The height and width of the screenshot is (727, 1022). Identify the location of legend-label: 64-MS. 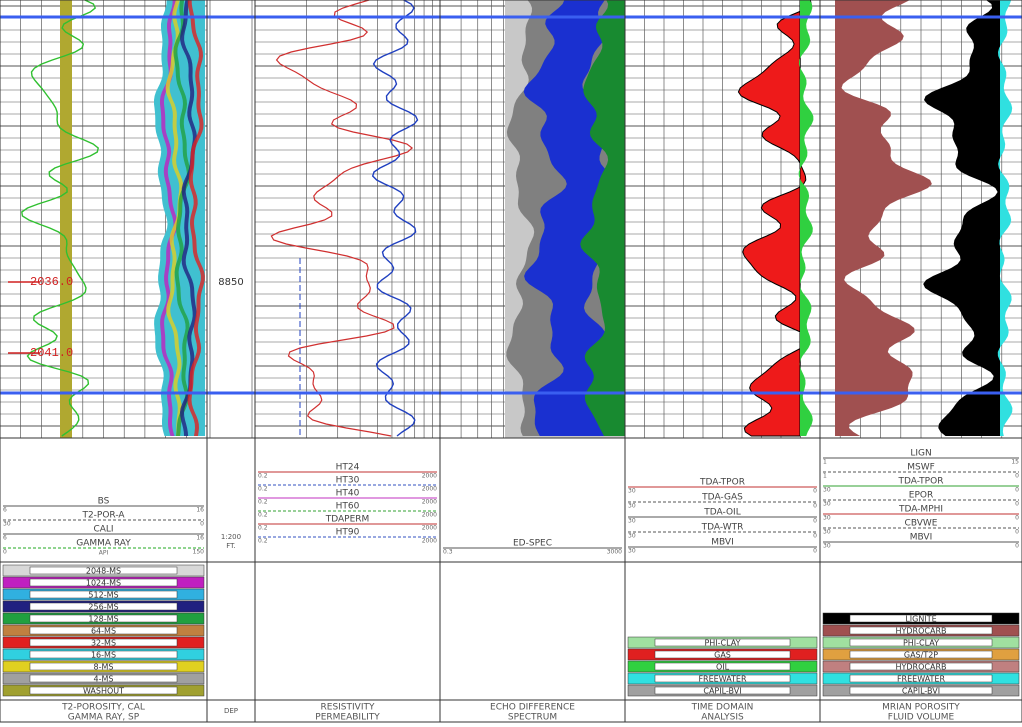
(103, 631).